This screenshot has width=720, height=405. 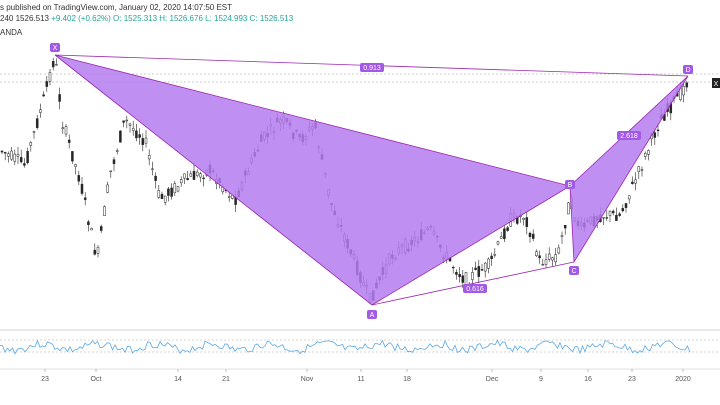 I want to click on point-d-label: D, so click(x=688, y=69).